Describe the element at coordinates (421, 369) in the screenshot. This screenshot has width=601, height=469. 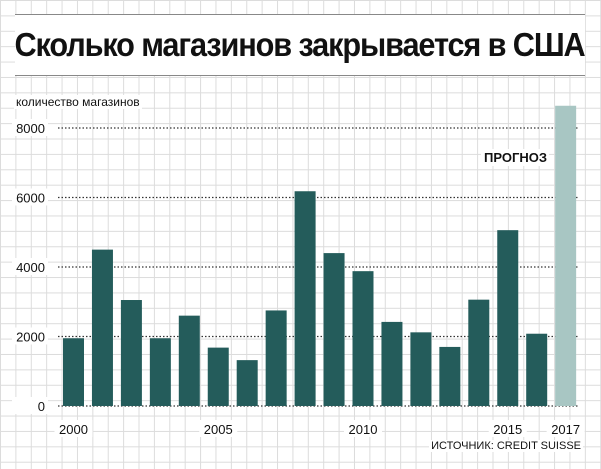
I see `bar-2012` at that location.